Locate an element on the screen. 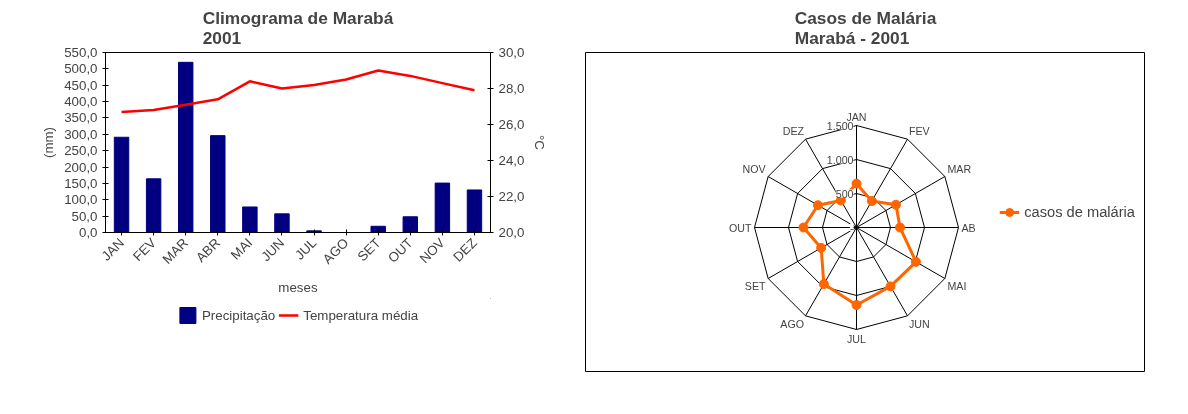 Image resolution: width=1188 pixels, height=414 pixels. spoke-label: AB is located at coordinates (968, 227).